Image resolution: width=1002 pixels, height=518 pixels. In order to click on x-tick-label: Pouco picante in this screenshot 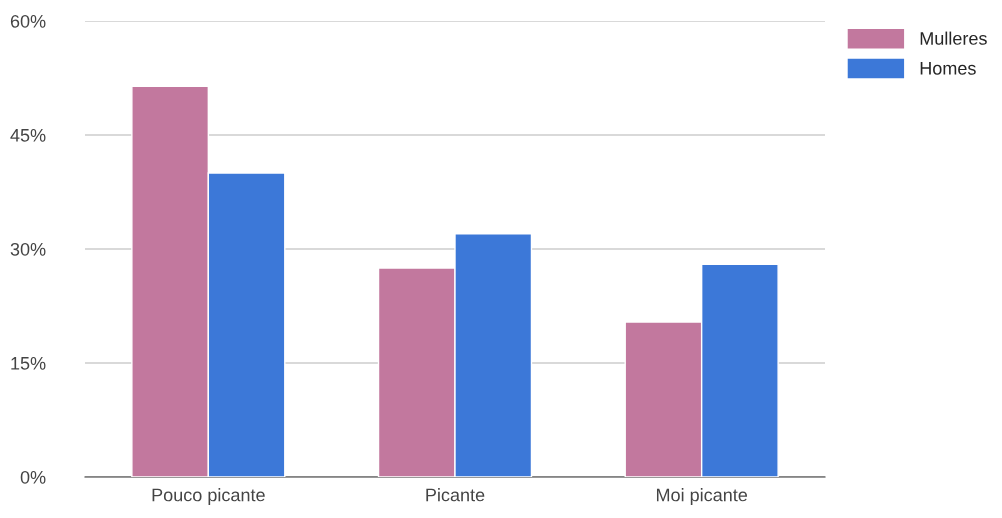, I will do `click(208, 496)`.